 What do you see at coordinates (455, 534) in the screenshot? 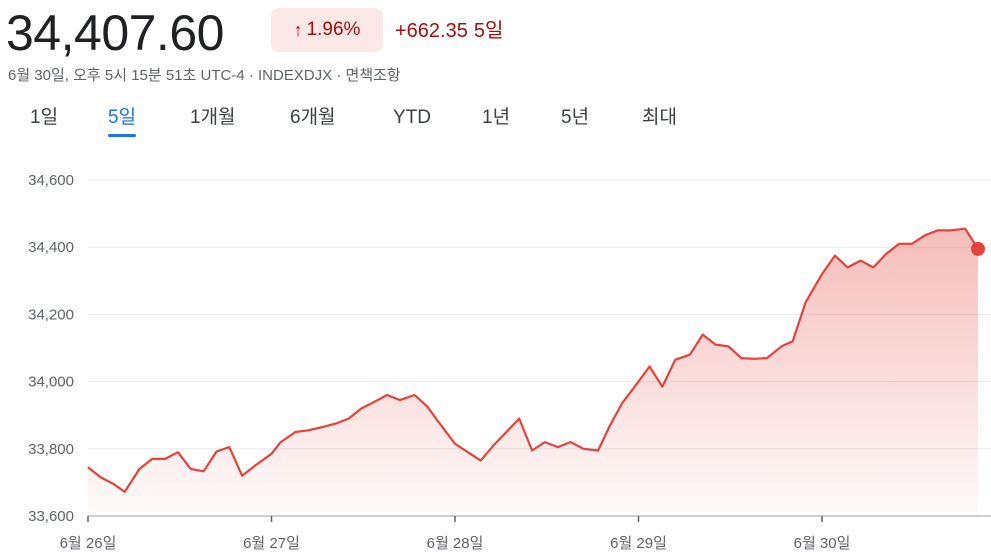
I see `x-axis: 6월 26일 6월 27일 6월 28일 6월 29일 6월 30일` at bounding box center [455, 534].